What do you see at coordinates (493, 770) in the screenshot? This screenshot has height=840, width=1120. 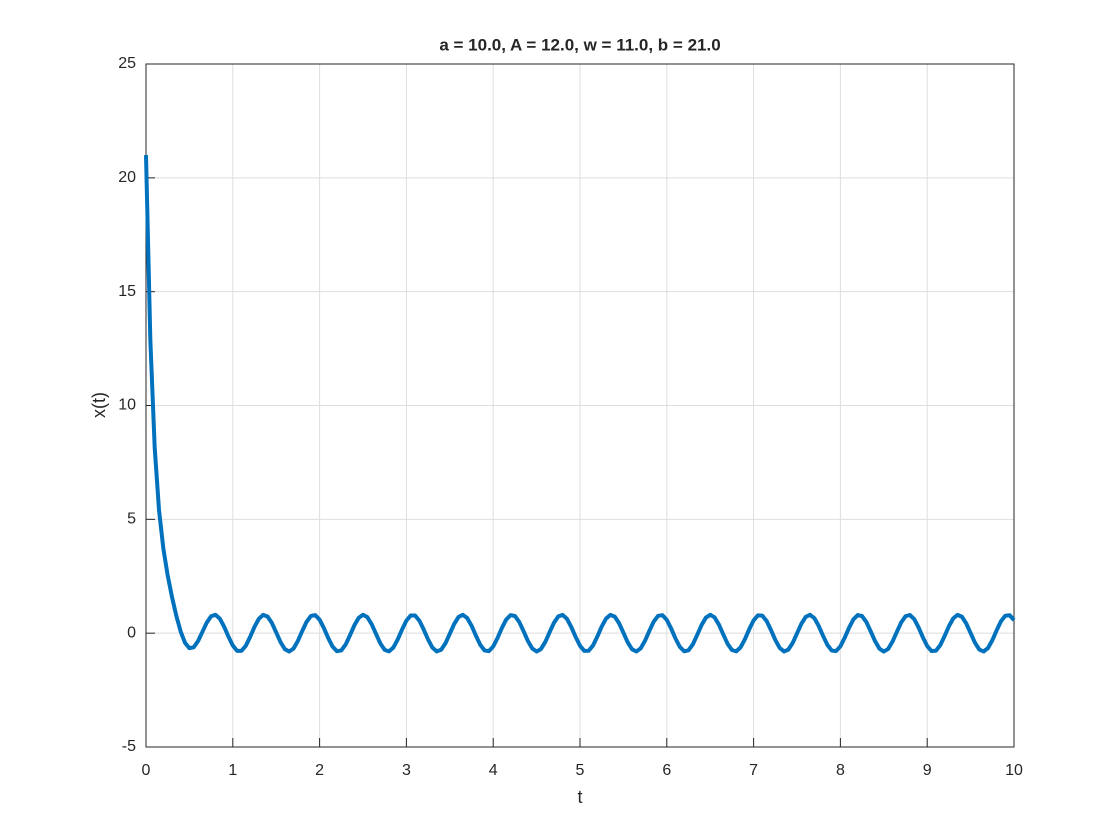 I see `x-tick-label: 4` at bounding box center [493, 770].